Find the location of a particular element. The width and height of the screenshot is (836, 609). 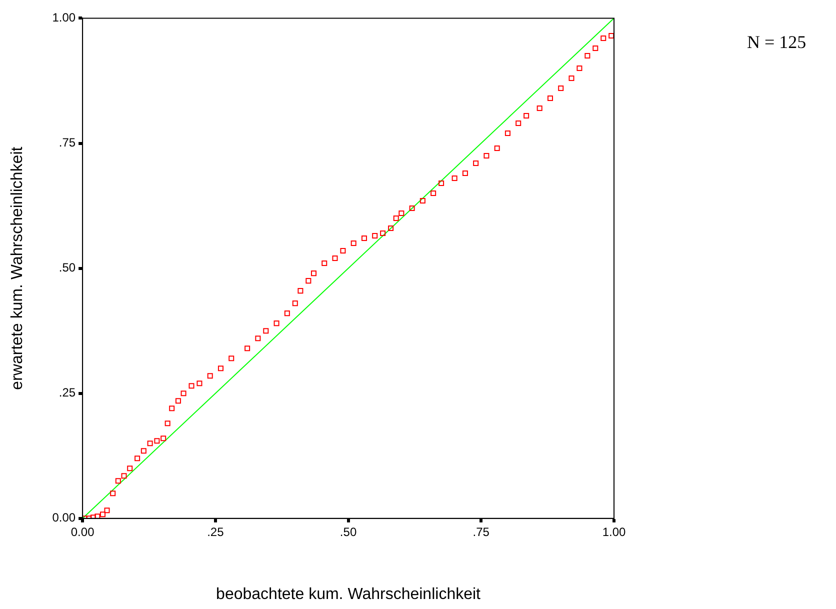

y-tick-label: .75 is located at coordinates (67, 143).